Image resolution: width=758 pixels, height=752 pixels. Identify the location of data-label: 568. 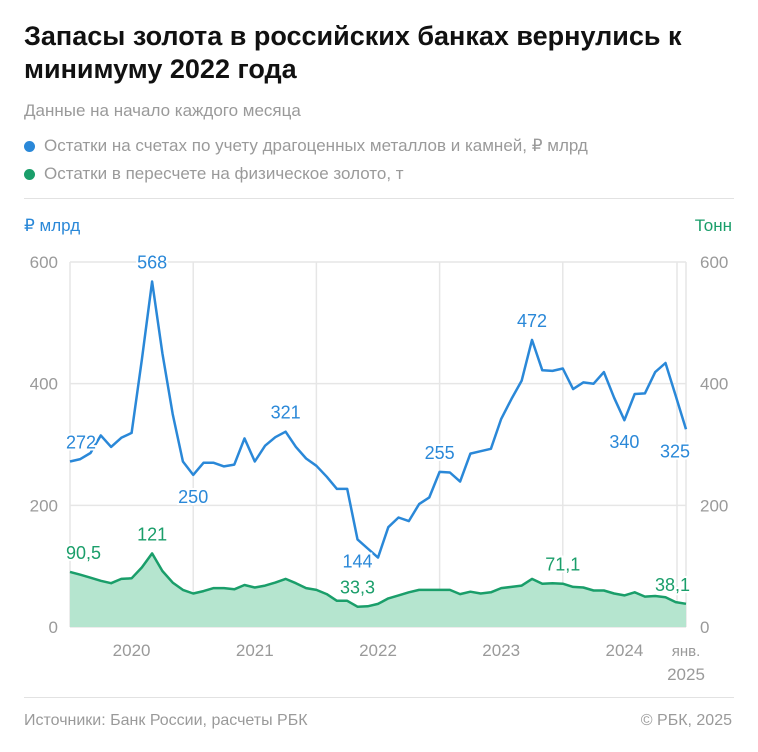
(152, 262).